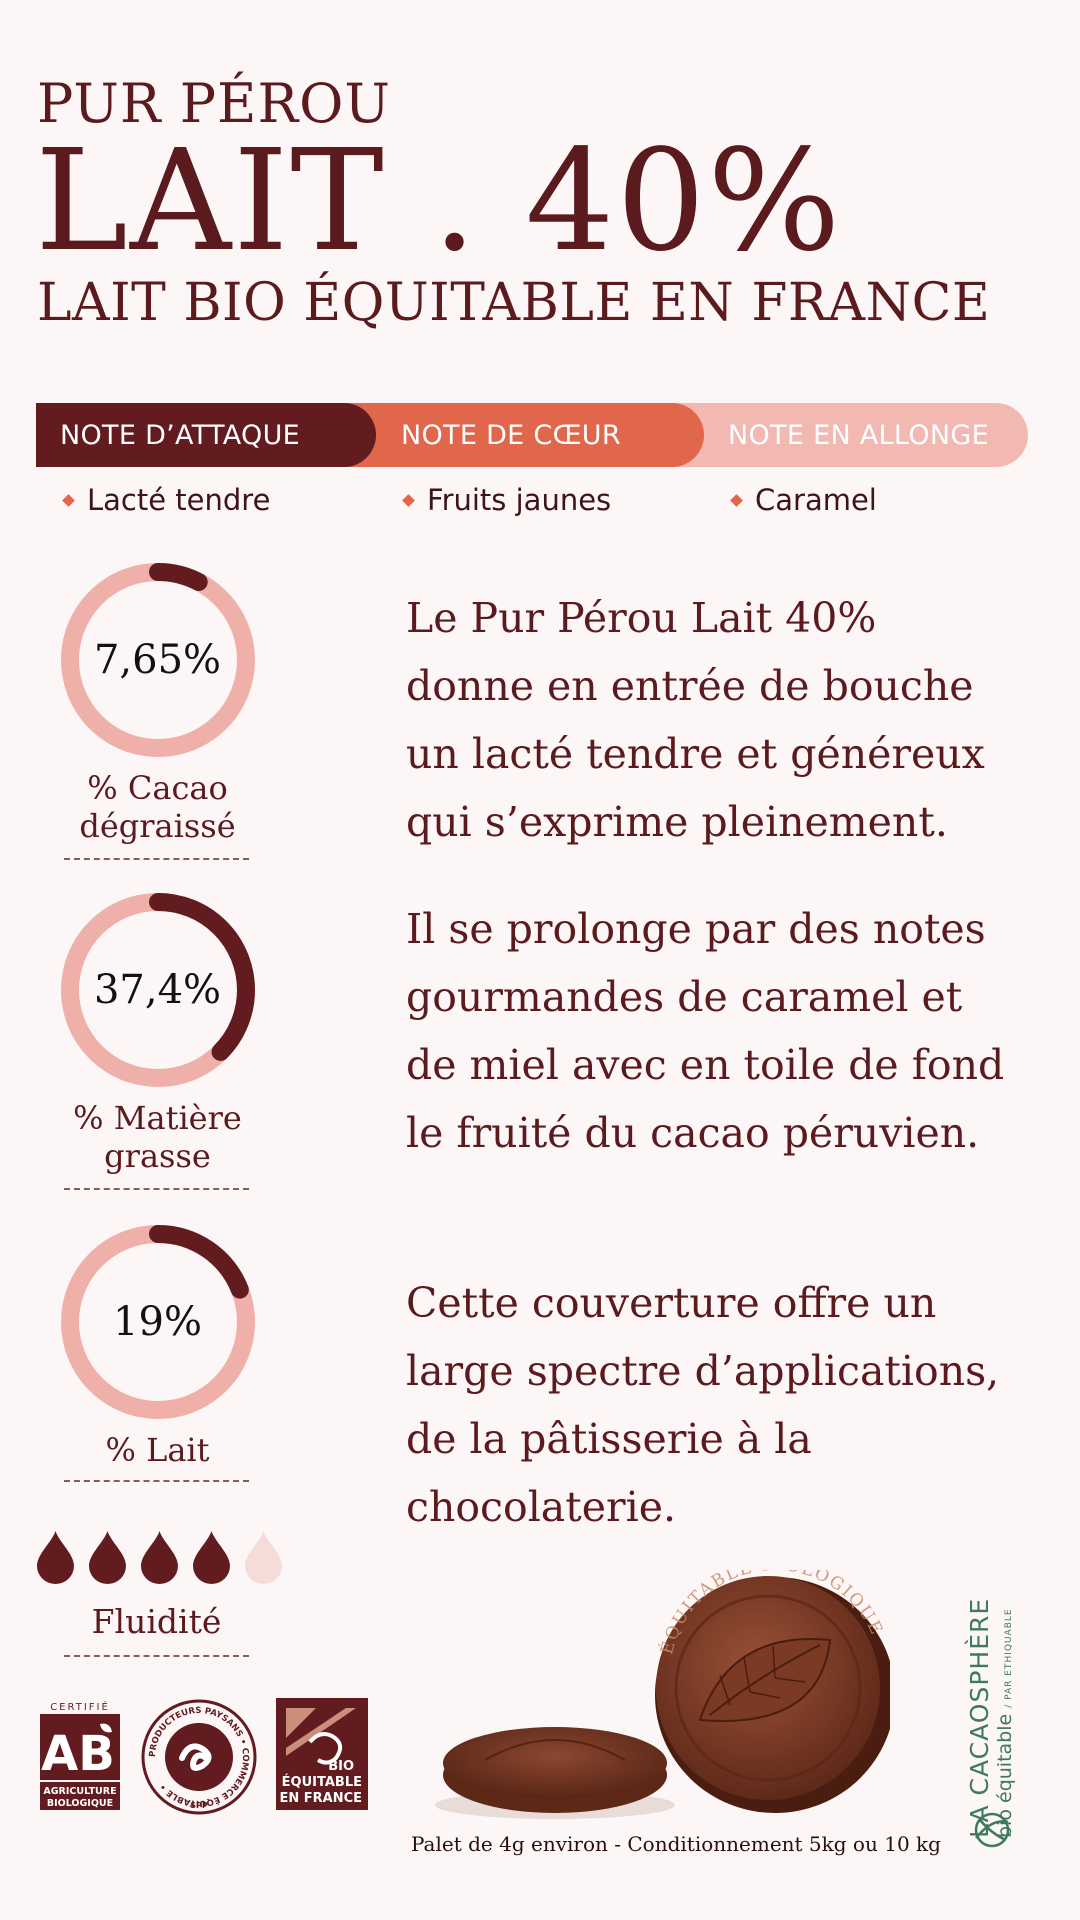 The image size is (1080, 1920). I want to click on stat-value: 37,4%, so click(157, 990).